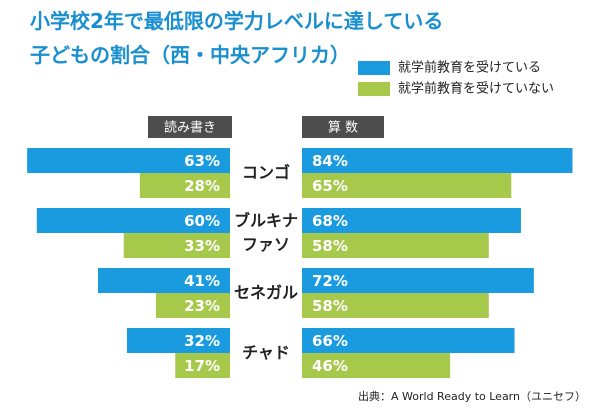 The height and width of the screenshot is (420, 600). Describe the element at coordinates (330, 161) in the screenshot. I see `value-label: 84%` at that location.